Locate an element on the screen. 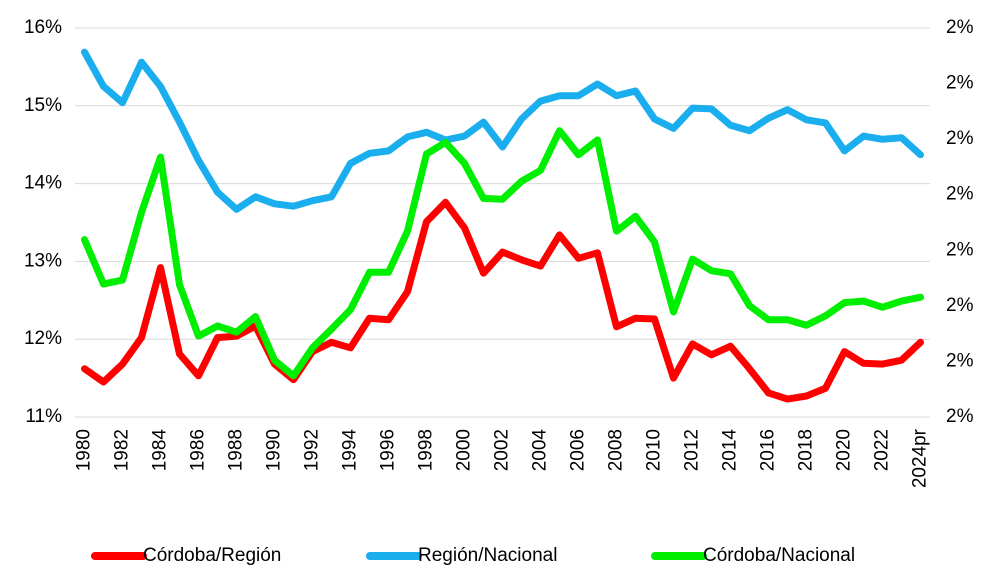 This screenshot has height=571, width=983. x-tick-label: 1982 is located at coordinates (122, 450).